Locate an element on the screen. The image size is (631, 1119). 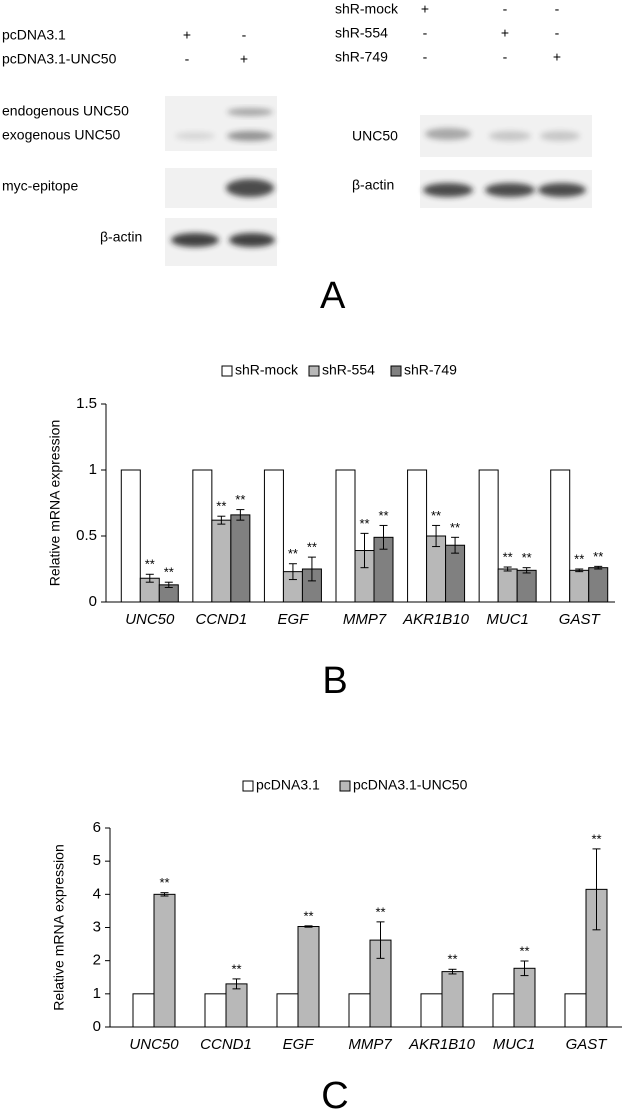
legend-label: shR-749 is located at coordinates (430, 370).